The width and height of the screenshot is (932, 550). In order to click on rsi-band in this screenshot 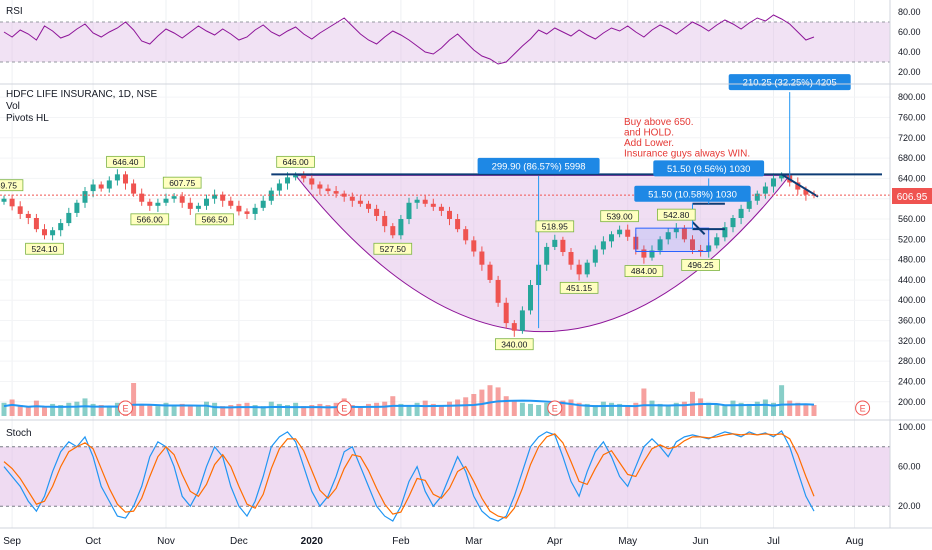, I will do `click(445, 42)`.